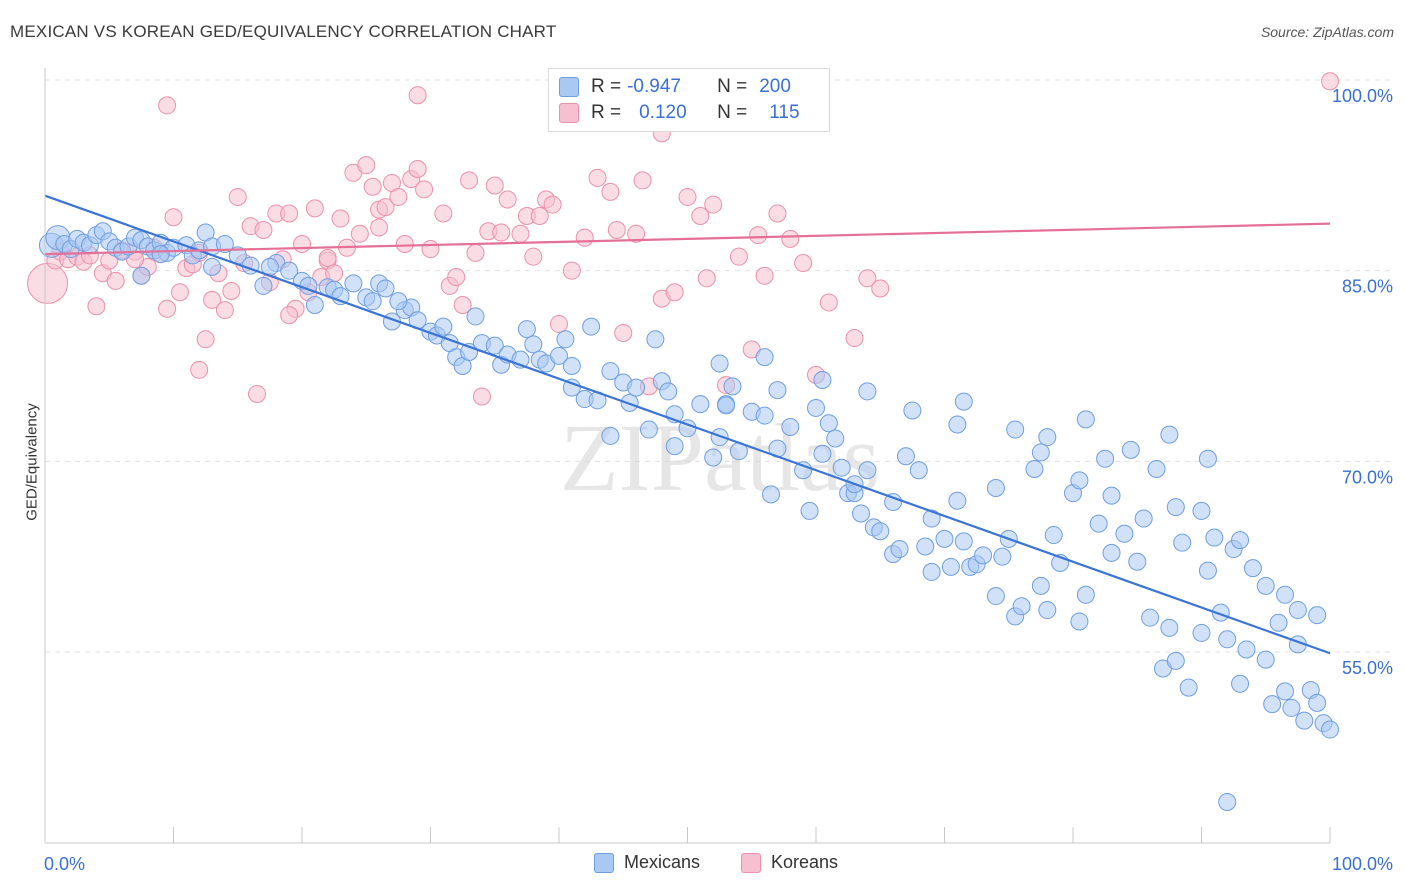  I want to click on legend-label-koreans: Koreans, so click(805, 862).